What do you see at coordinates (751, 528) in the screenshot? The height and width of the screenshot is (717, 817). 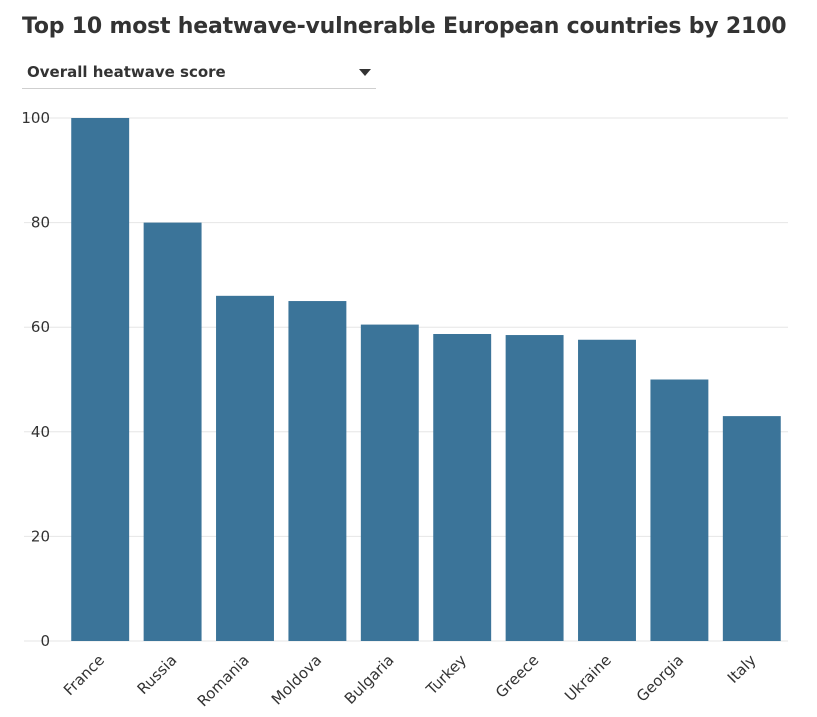 I see `bar-italy` at bounding box center [751, 528].